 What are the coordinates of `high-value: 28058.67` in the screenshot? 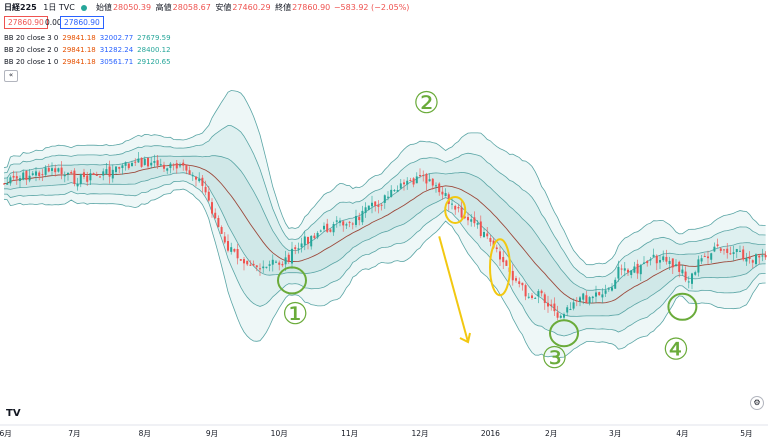 It's located at (191, 7).